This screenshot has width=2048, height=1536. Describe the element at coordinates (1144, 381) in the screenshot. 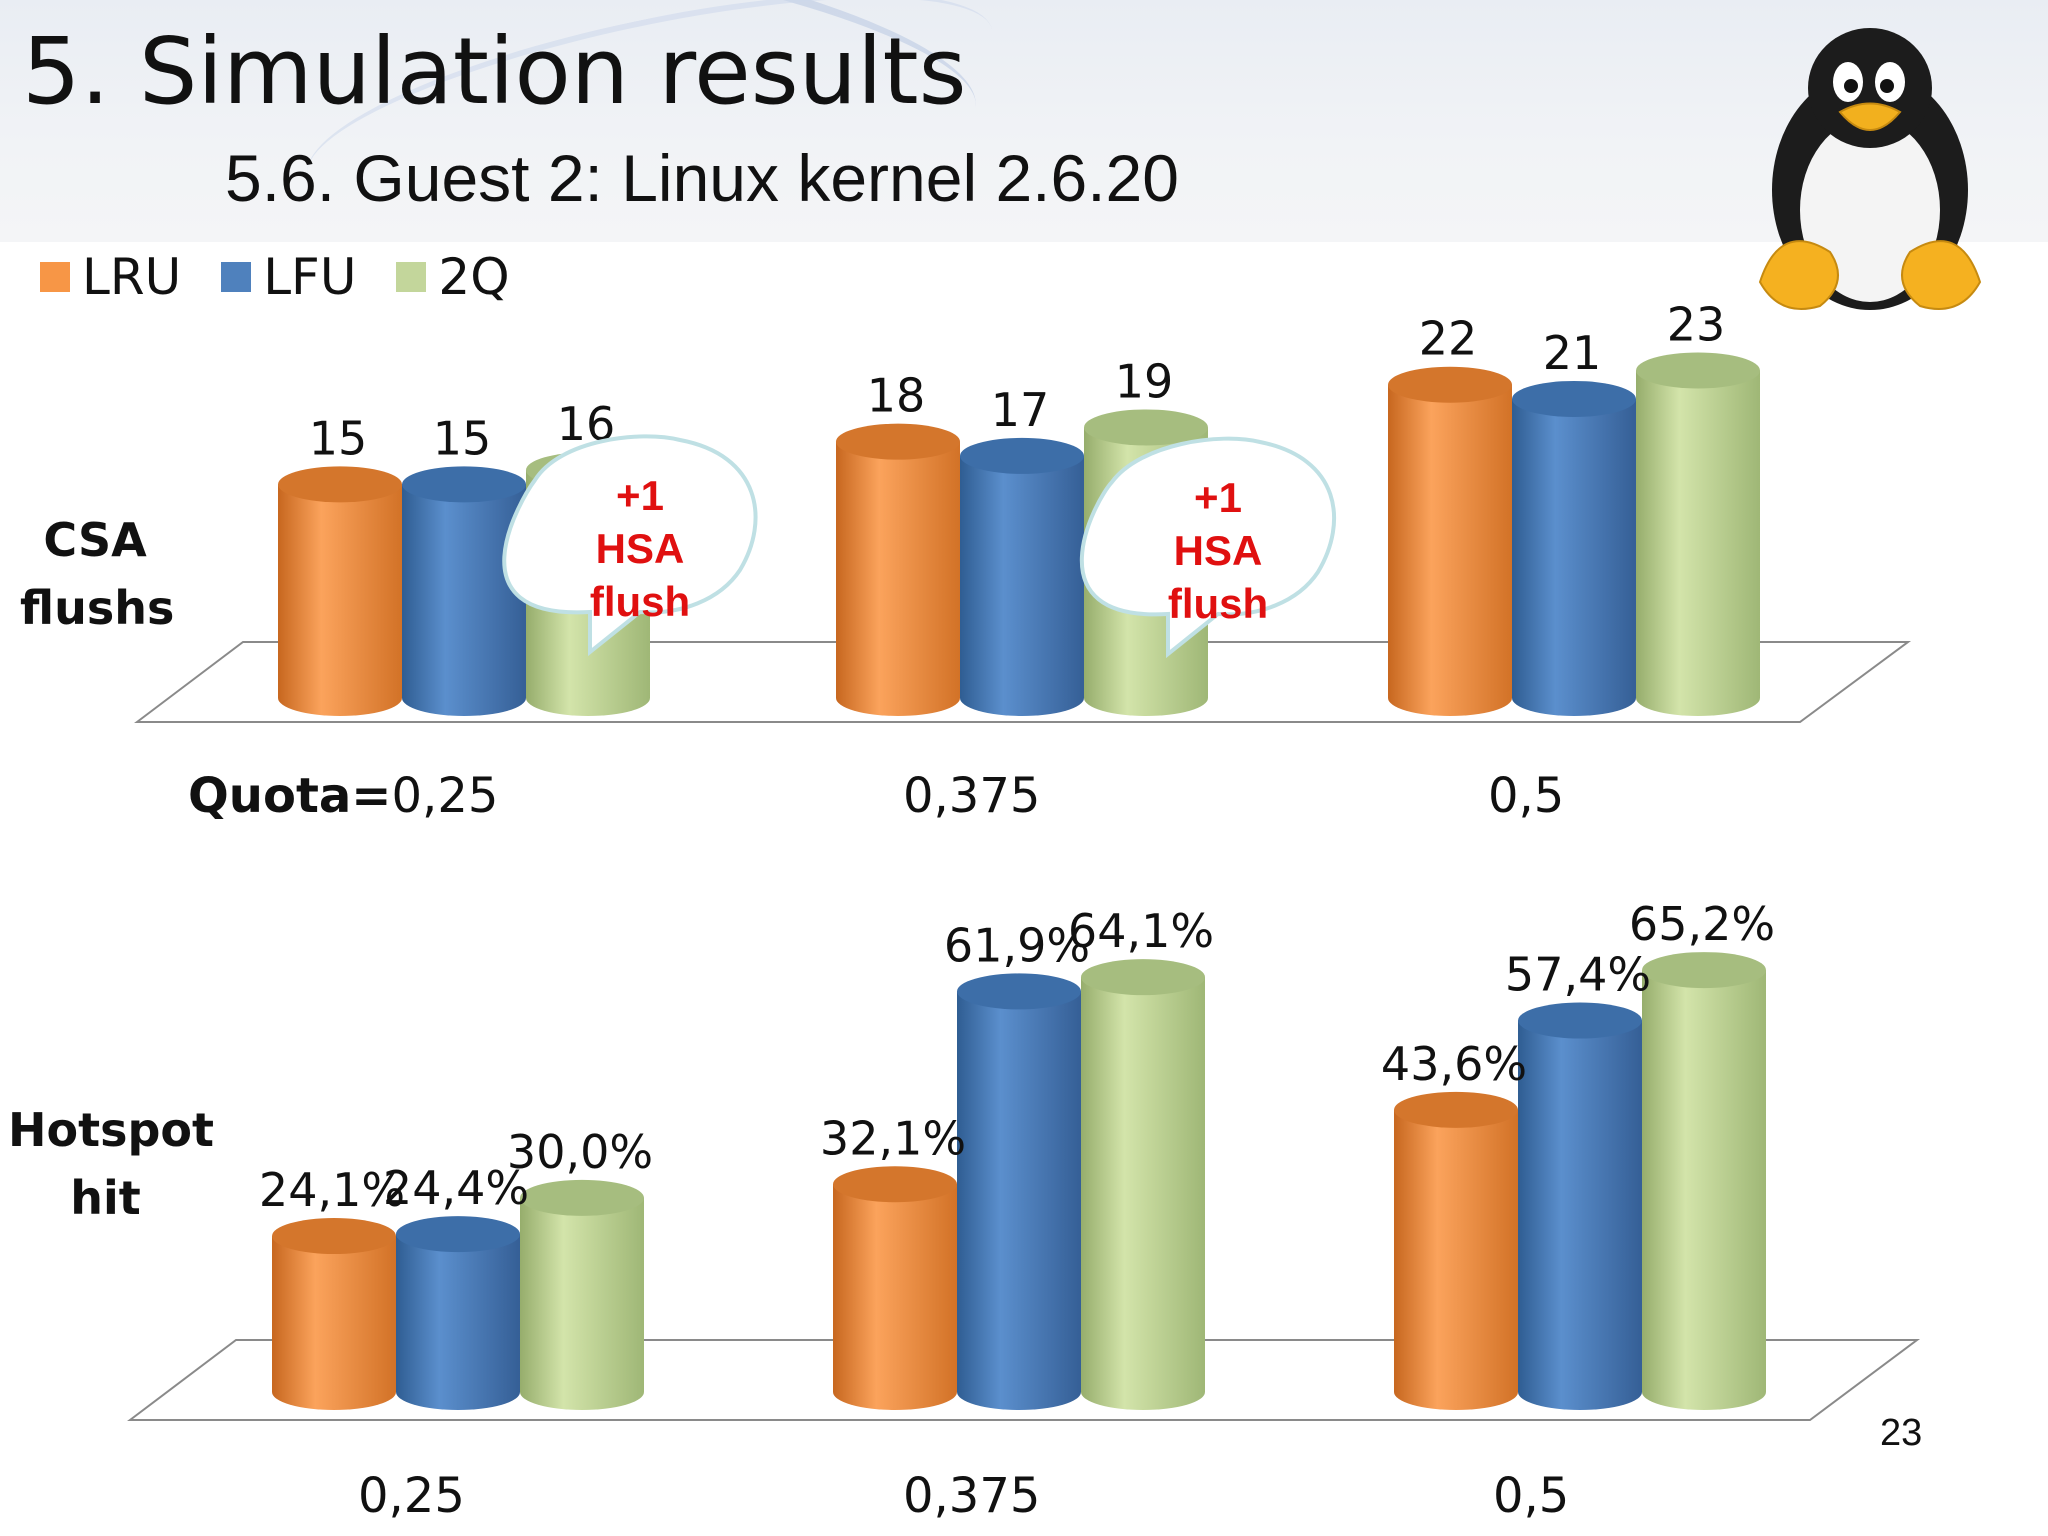

I see `csa-flushes-value-label: 19` at that location.